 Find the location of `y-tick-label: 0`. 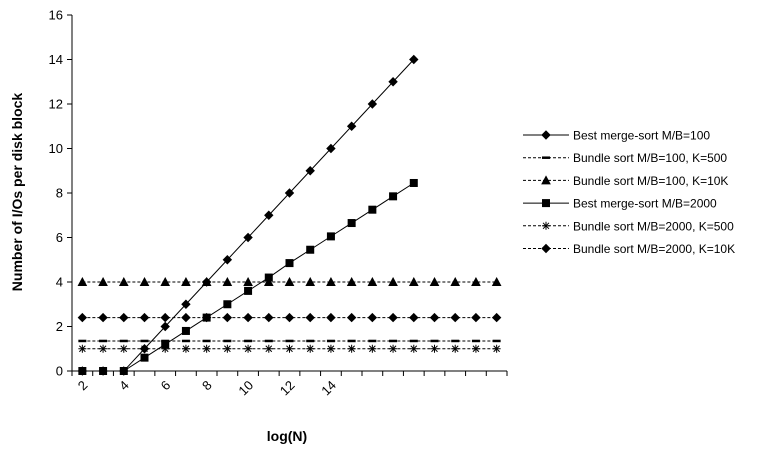

y-tick-label: 0 is located at coordinates (59, 371).